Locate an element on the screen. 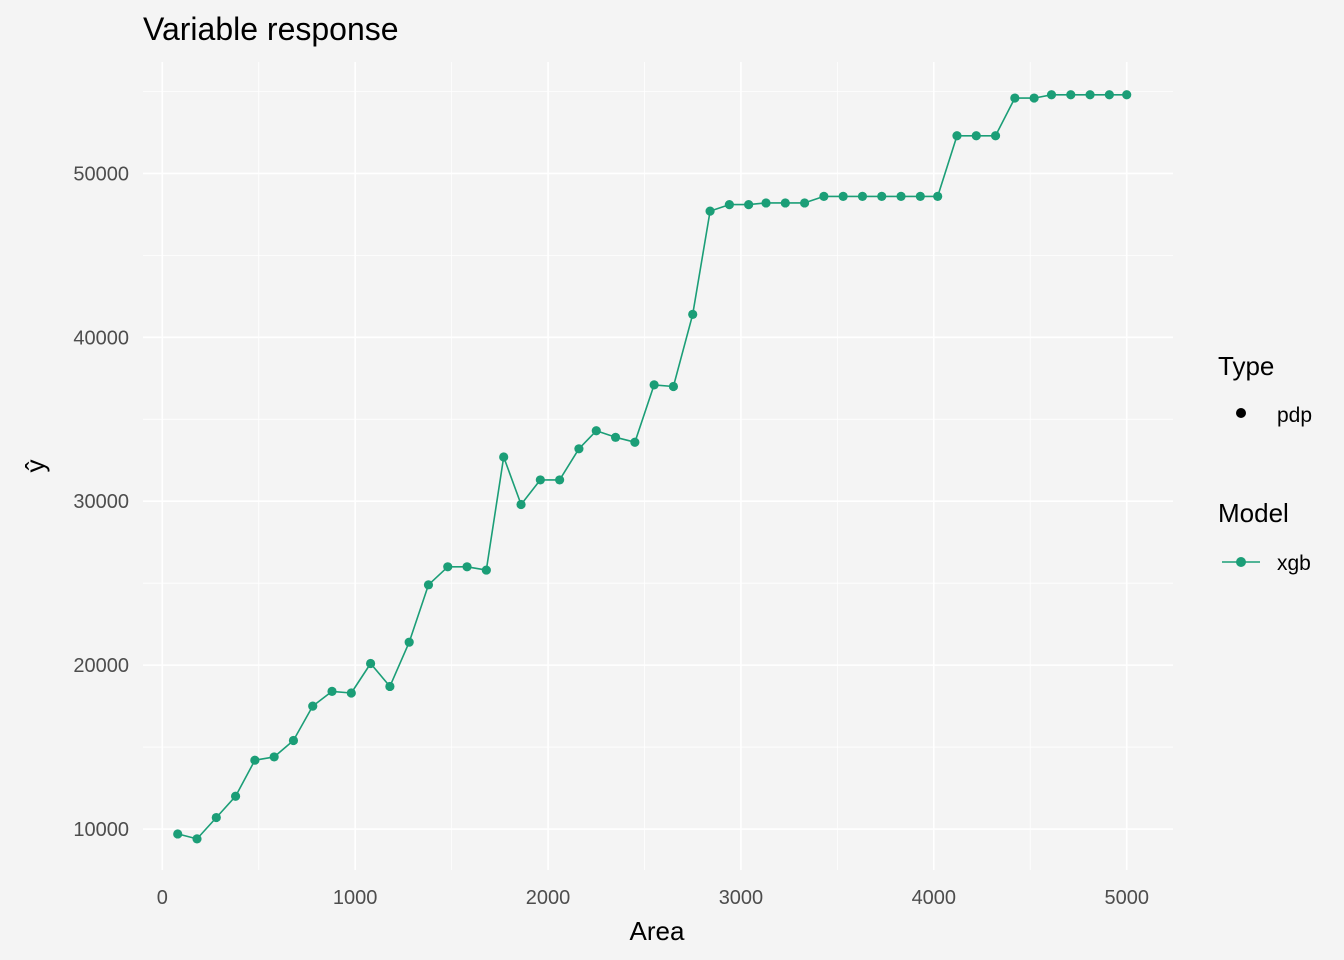 Image resolution: width=1344 pixels, height=960 pixels. chart-title: Variable response is located at coordinates (271, 29).